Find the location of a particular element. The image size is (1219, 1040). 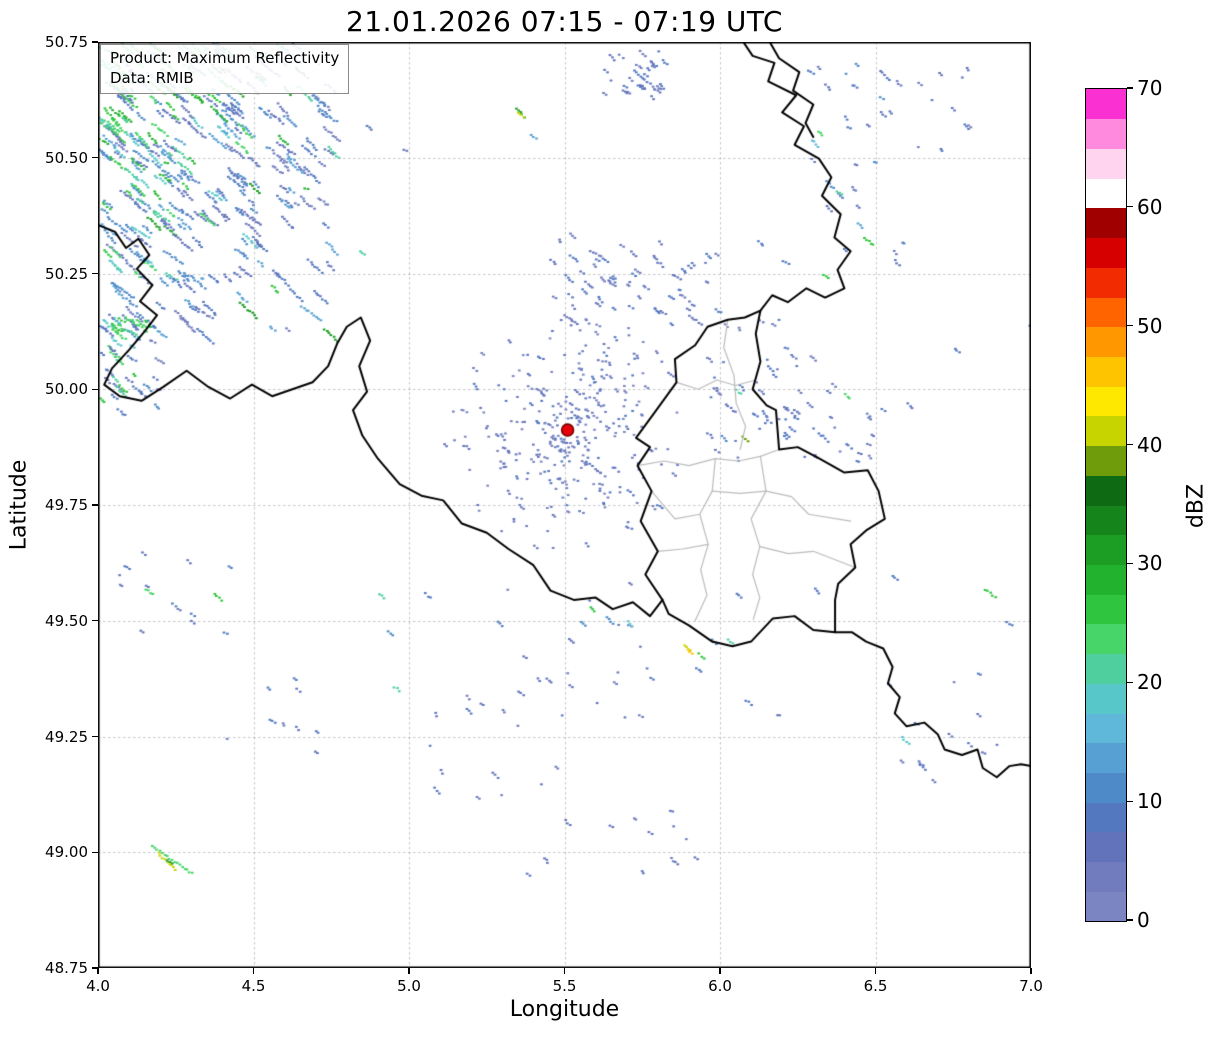

y-tick-label: 49.50 is located at coordinates (66, 620).